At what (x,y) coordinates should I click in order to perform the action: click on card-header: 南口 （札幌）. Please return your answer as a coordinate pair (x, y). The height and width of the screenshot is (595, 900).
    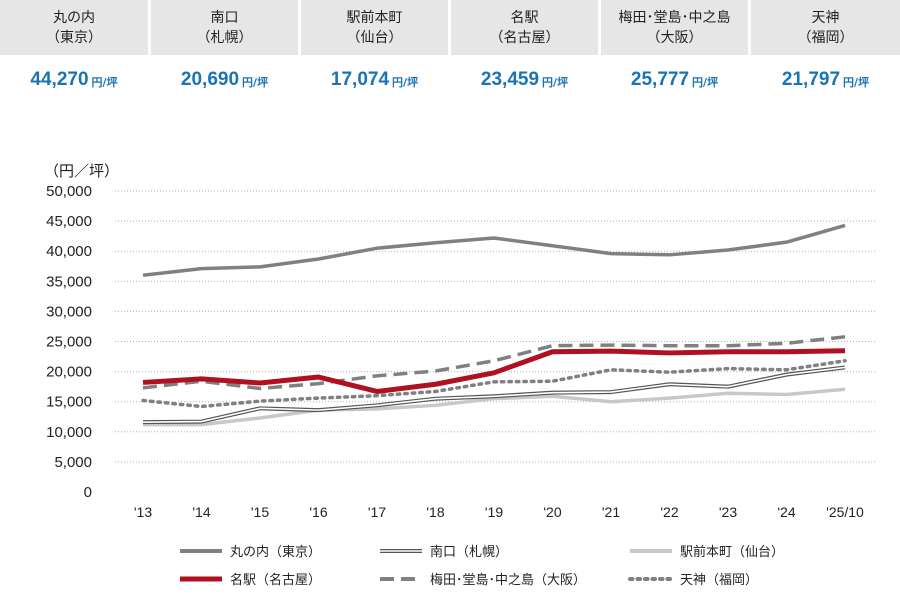
    Looking at the image, I should click on (224, 27).